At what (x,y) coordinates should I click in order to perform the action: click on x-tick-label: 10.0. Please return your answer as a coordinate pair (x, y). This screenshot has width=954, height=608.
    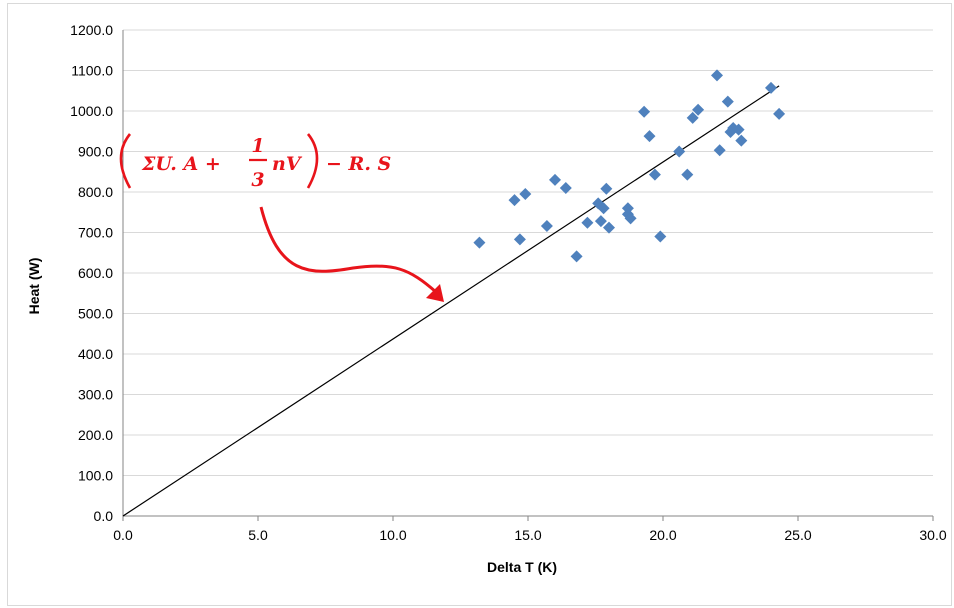
    Looking at the image, I should click on (392, 535).